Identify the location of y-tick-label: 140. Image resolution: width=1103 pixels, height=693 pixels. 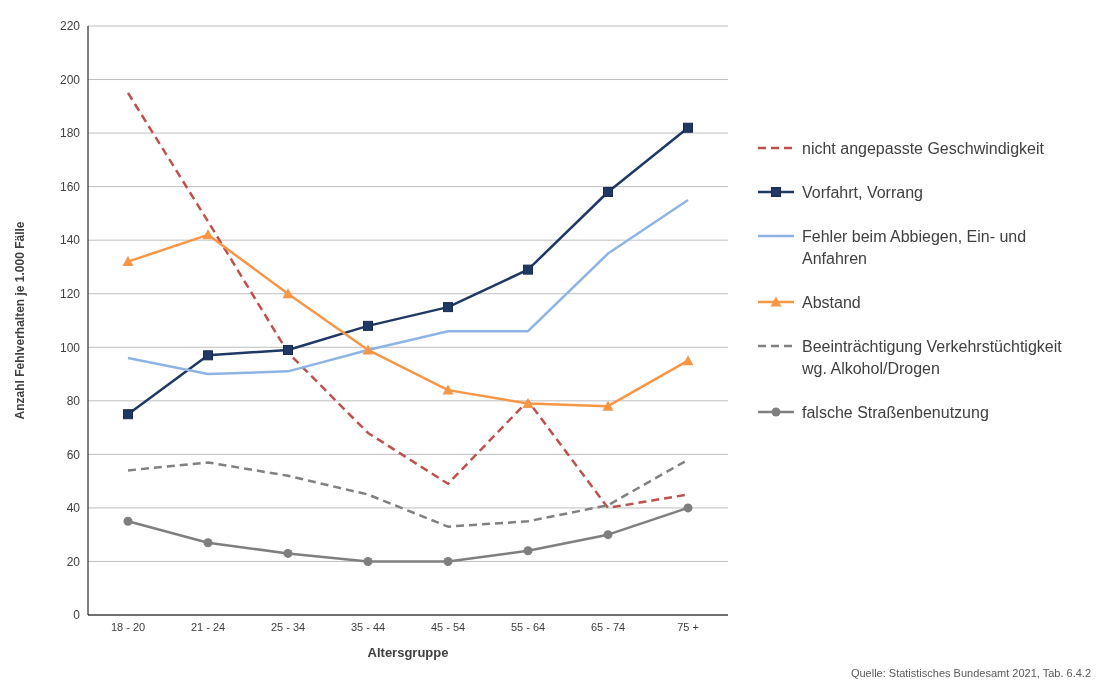
(70, 240).